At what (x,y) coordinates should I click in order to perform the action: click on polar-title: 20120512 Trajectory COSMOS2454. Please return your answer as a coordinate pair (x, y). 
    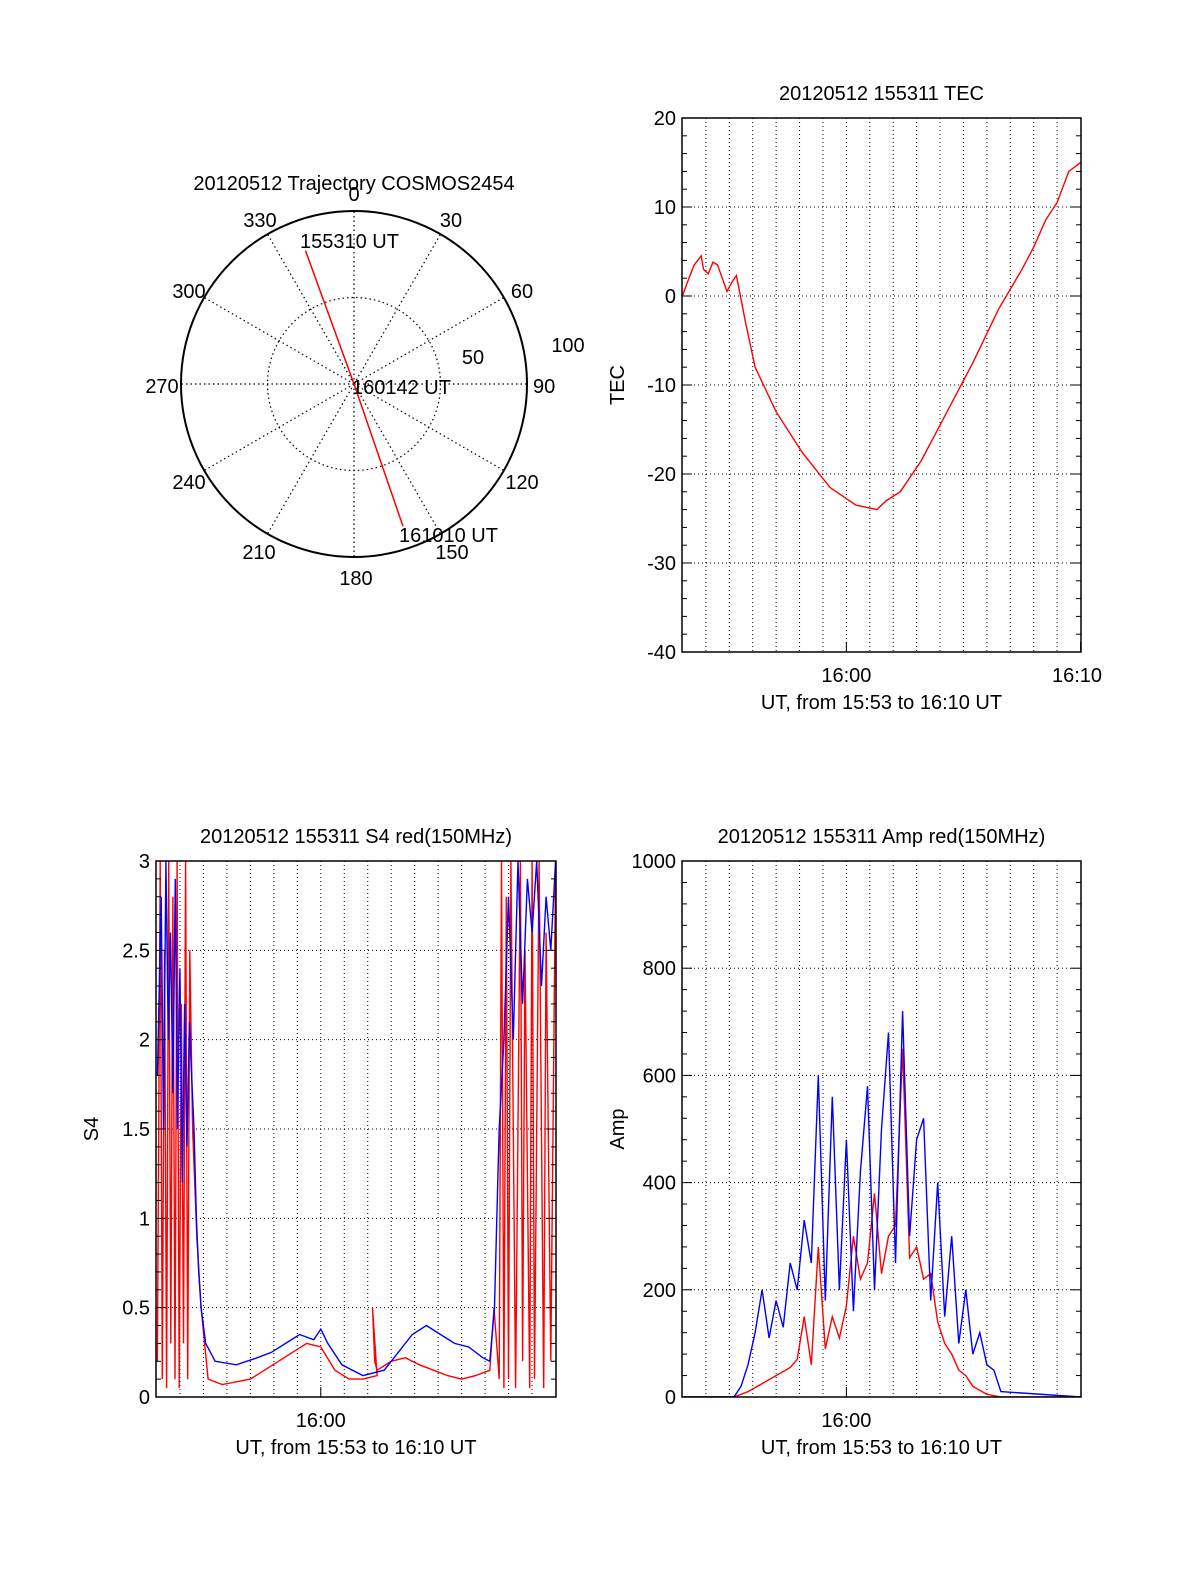
    Looking at the image, I should click on (353, 184).